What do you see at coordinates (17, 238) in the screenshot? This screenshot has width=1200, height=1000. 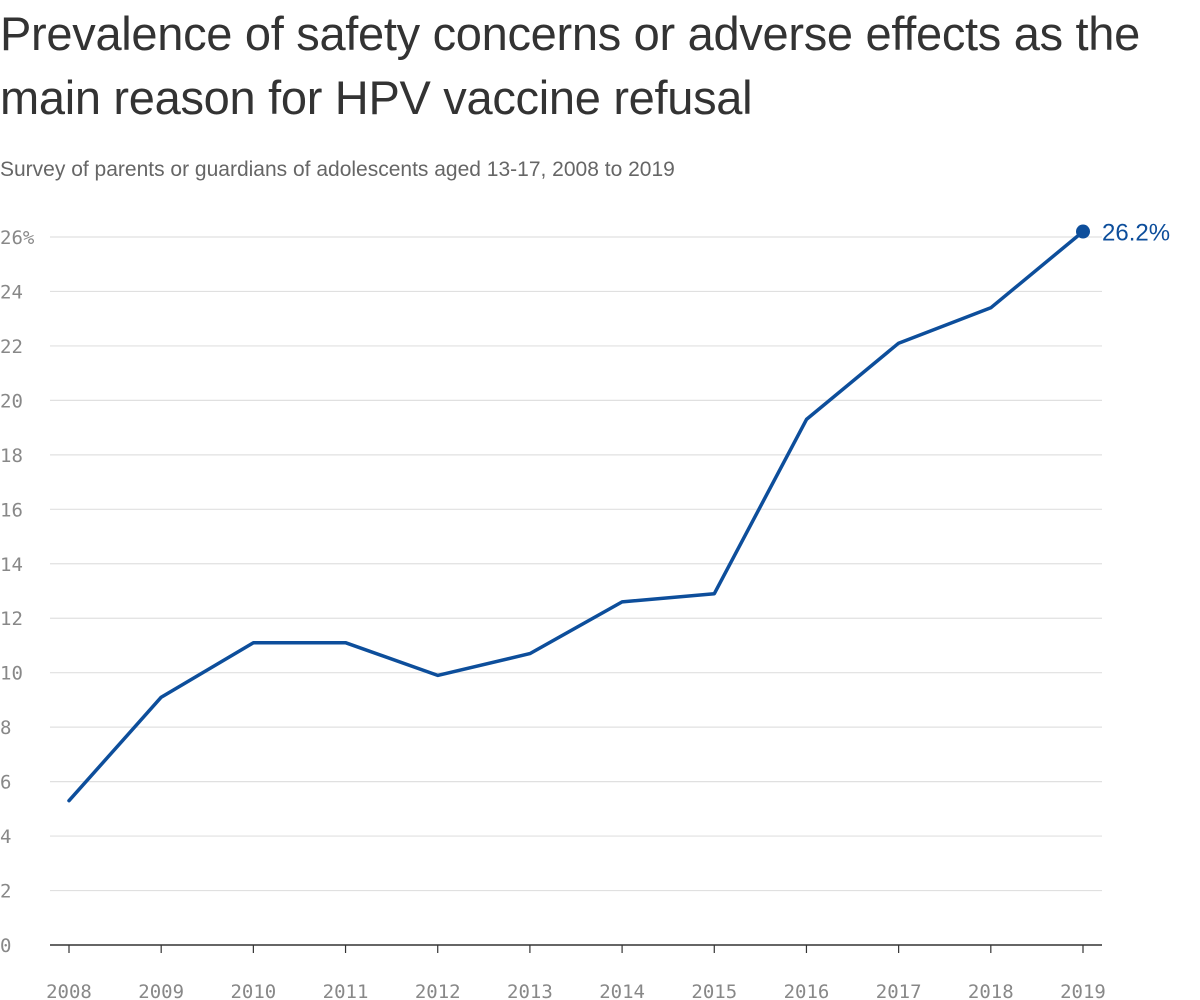 I see `y-tick-label: 26%` at bounding box center [17, 238].